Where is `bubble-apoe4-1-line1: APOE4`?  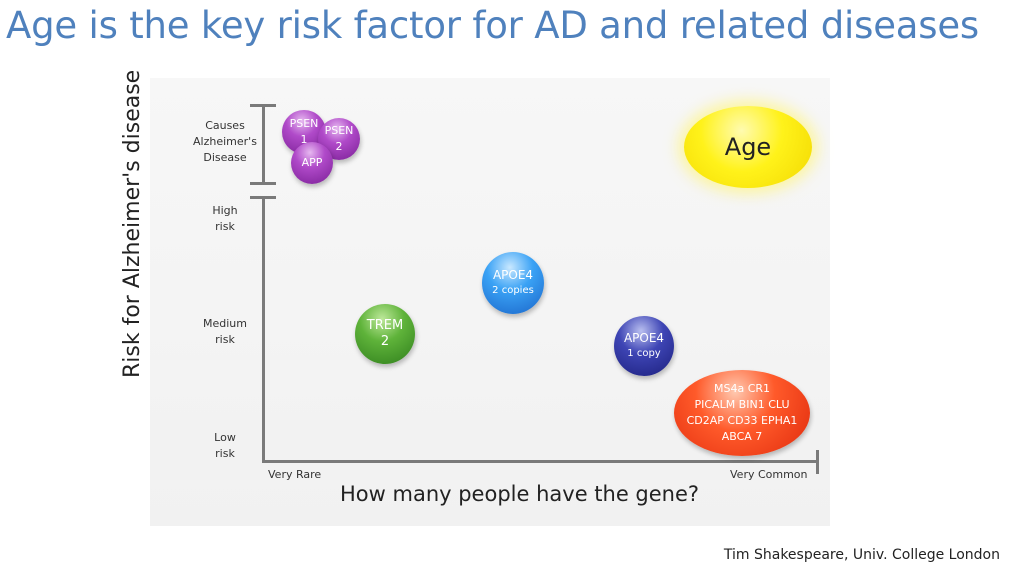 bubble-apoe4-1-line1: APOE4 is located at coordinates (644, 338).